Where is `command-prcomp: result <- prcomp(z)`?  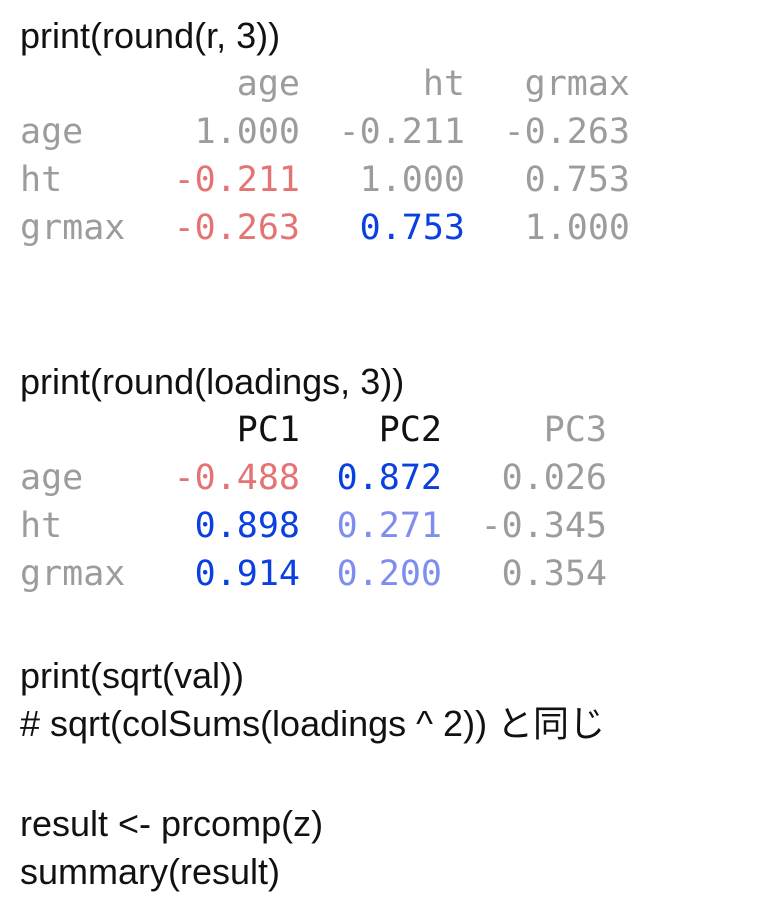
command-prcomp: result <- prcomp(z) is located at coordinates (172, 823).